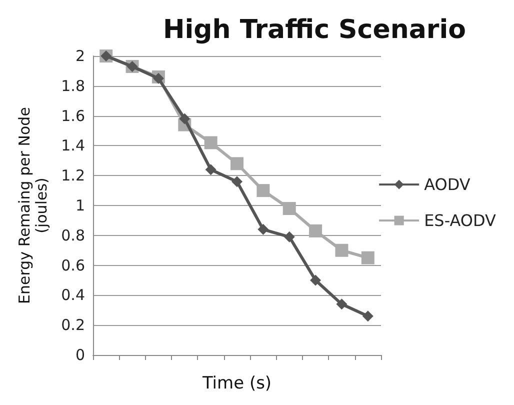 This screenshot has height=405, width=514. What do you see at coordinates (73, 145) in the screenshot?
I see `y-tick-label: 1.4` at bounding box center [73, 145].